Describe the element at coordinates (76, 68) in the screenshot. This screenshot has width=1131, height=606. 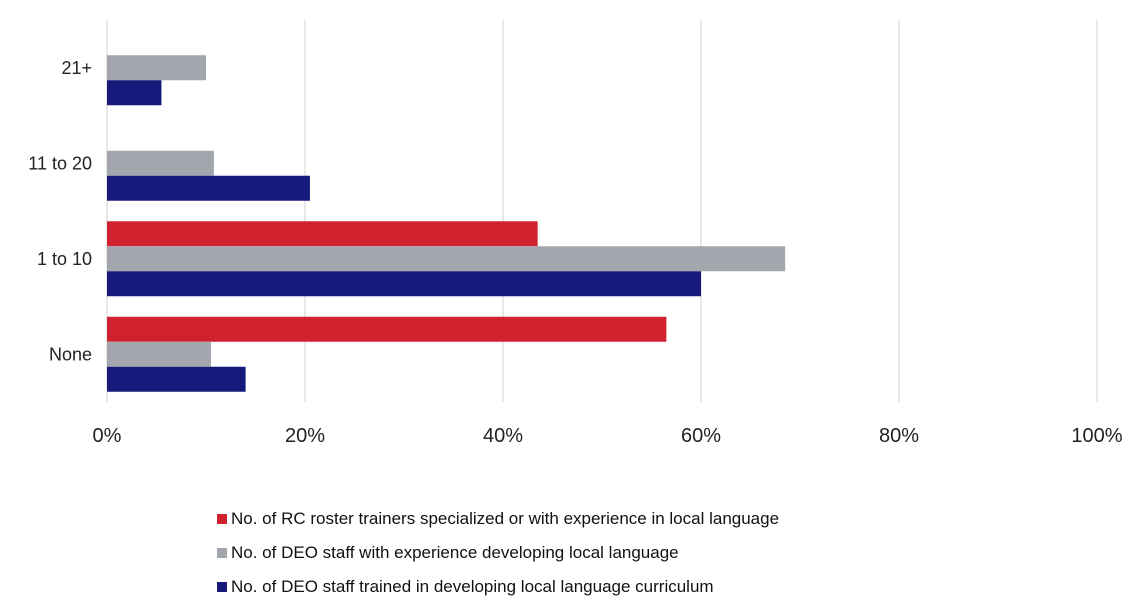
I see `category-label: 21+` at that location.